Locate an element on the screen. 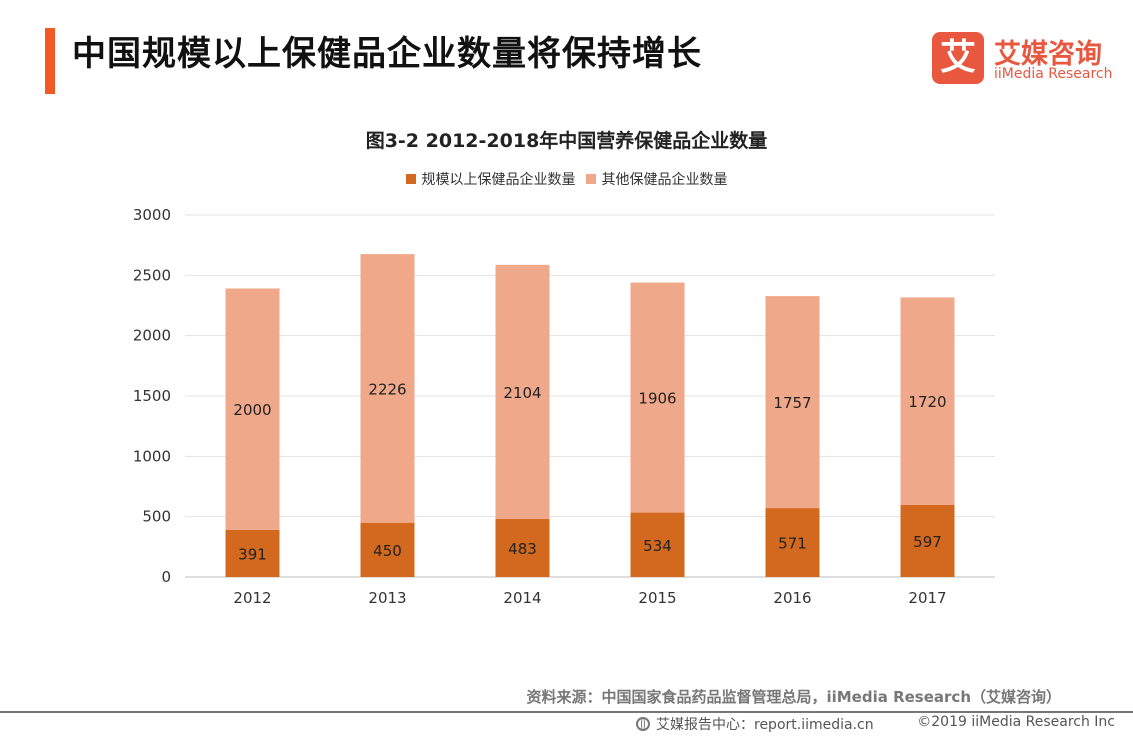  data-label: 450 is located at coordinates (387, 551).